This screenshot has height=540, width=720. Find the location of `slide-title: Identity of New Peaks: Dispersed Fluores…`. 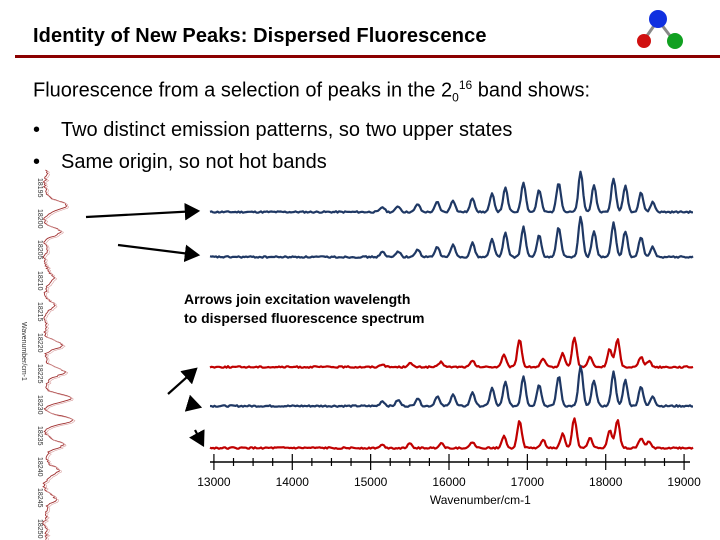

slide-title: Identity of New Peaks: Dispersed Fluores… is located at coordinates (260, 36).